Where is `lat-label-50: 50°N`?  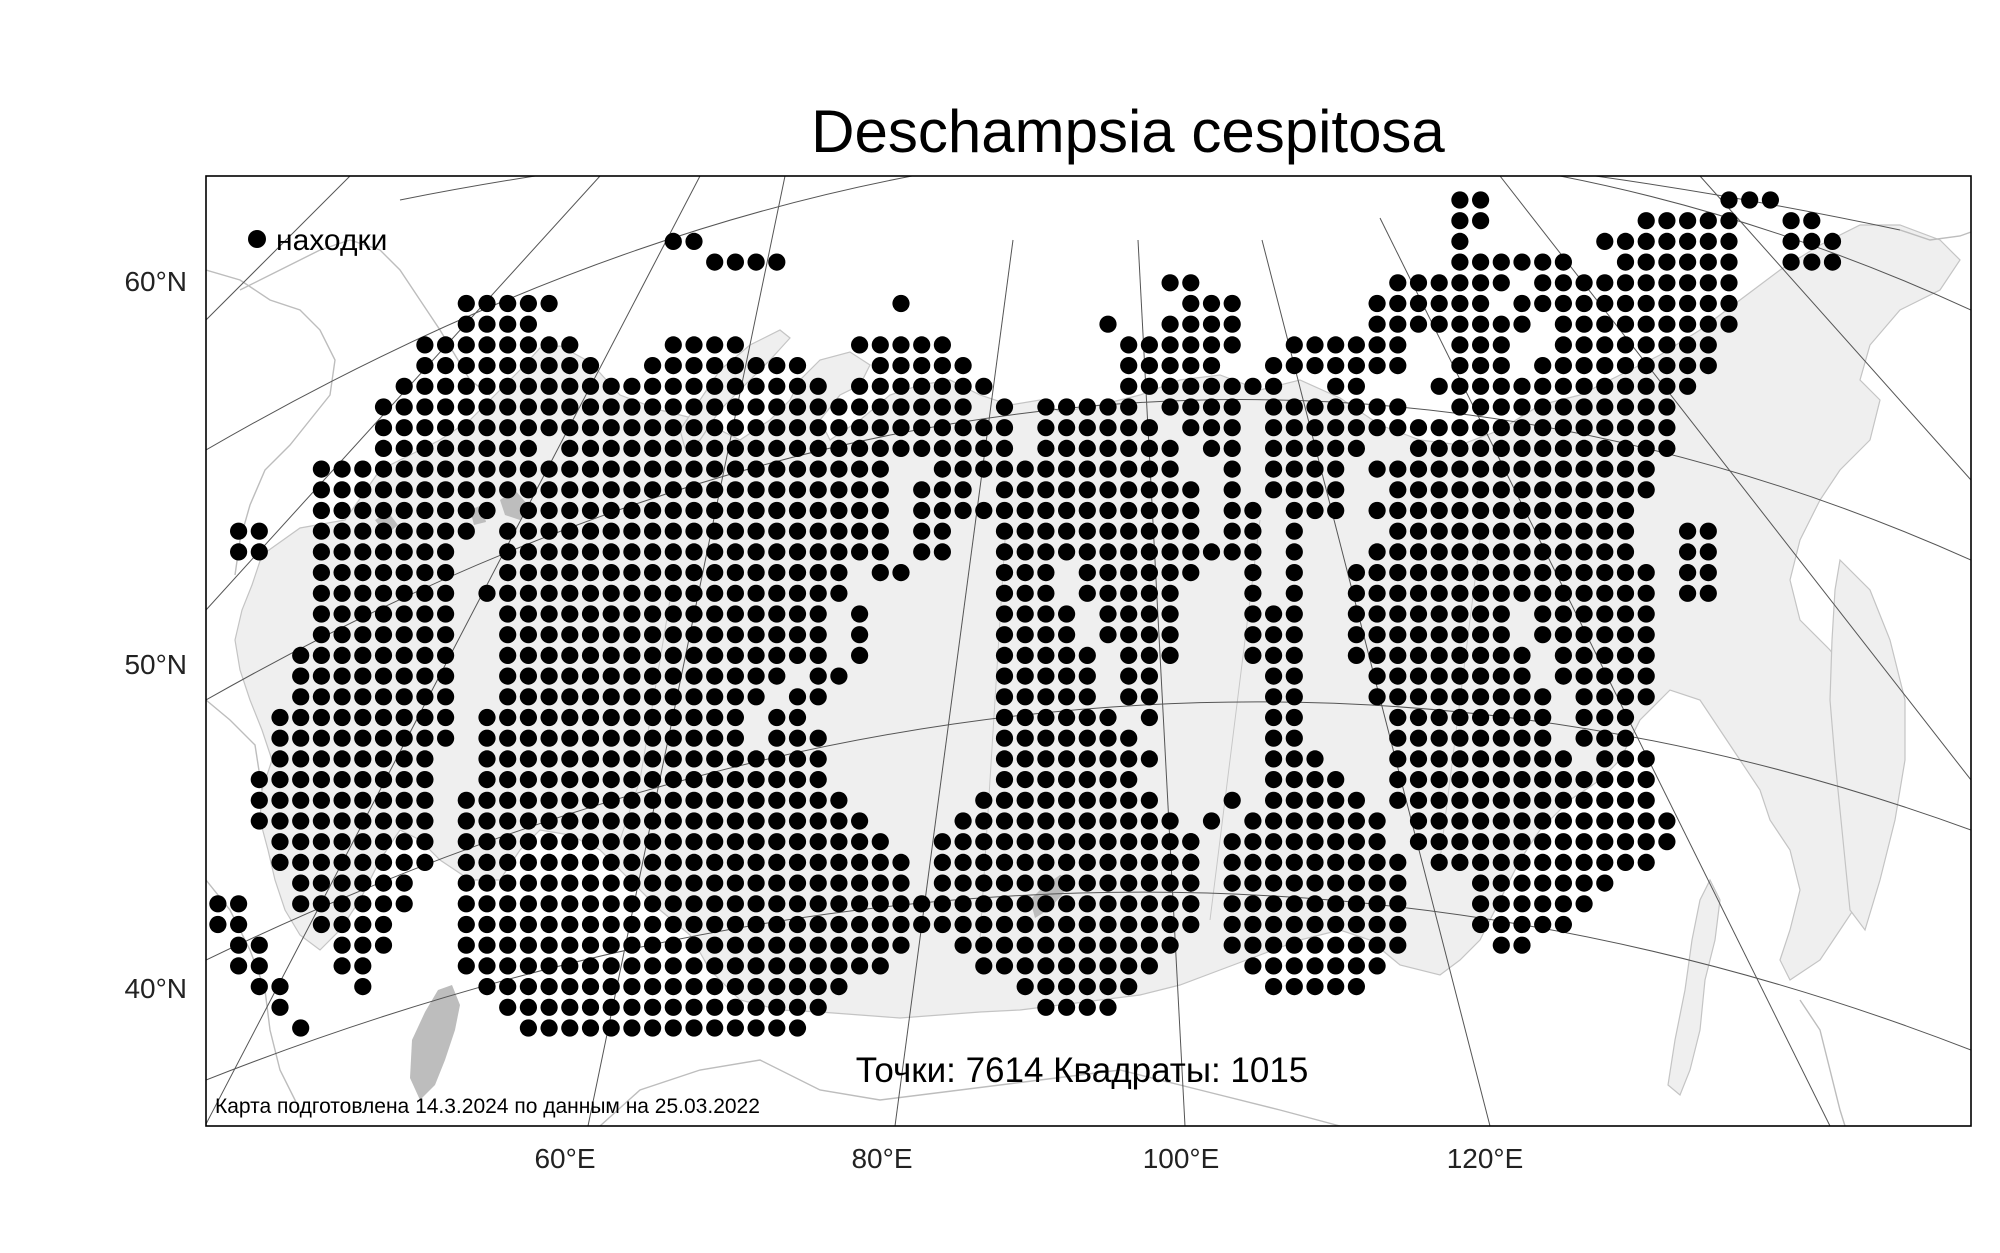 lat-label-50: 50°N is located at coordinates (155, 664).